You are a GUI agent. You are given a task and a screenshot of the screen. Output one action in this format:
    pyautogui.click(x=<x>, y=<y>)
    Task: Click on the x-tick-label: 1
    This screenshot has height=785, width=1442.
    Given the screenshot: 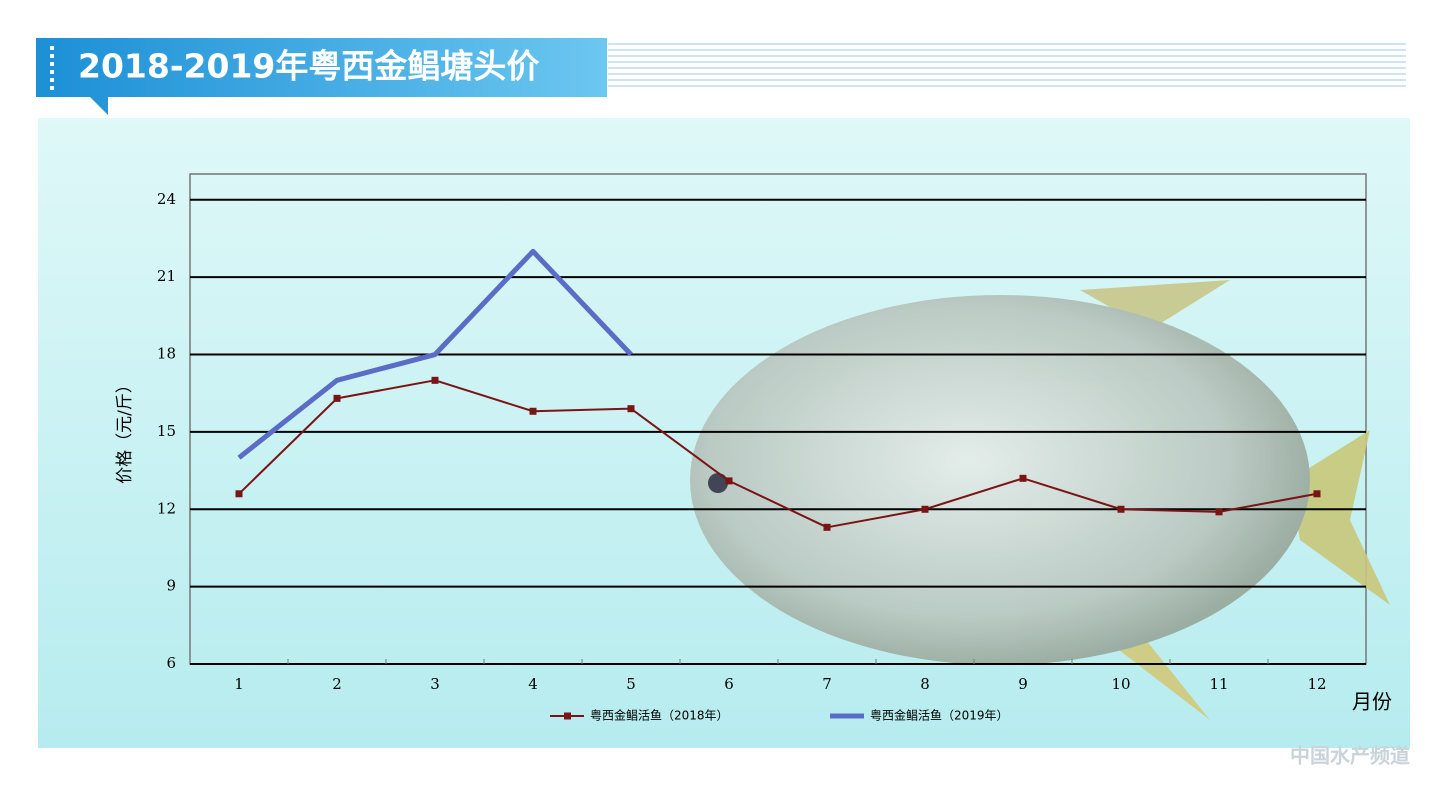 What is the action you would take?
    pyautogui.click(x=239, y=684)
    